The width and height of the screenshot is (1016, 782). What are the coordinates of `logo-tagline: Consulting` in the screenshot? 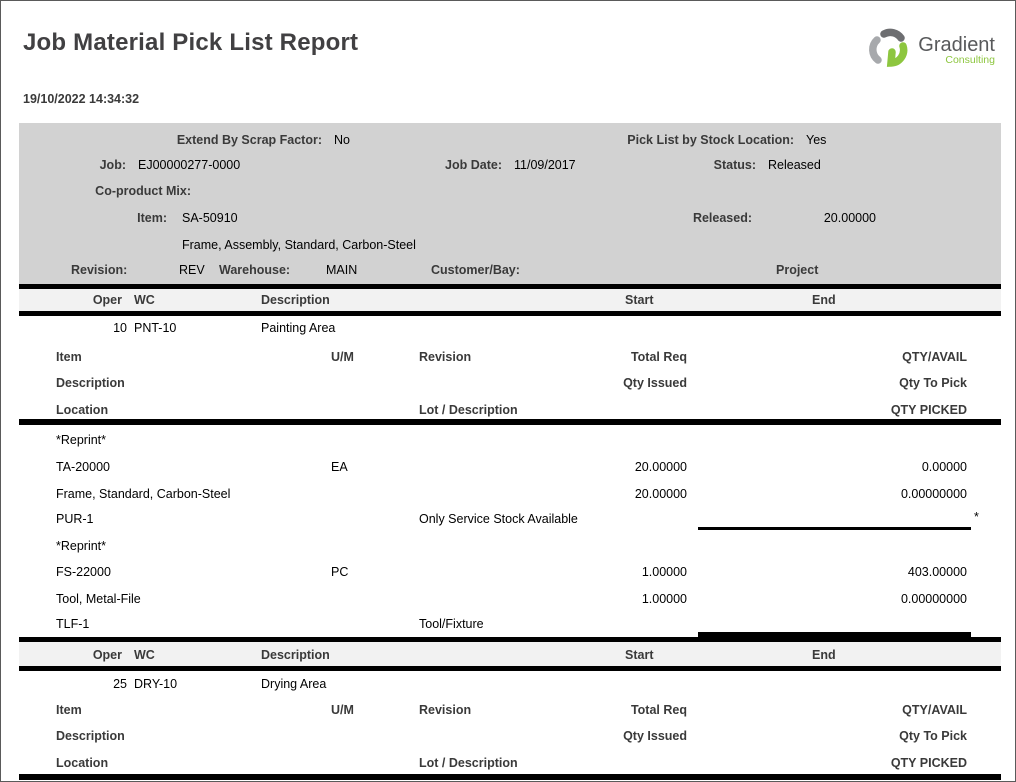 It's located at (970, 60).